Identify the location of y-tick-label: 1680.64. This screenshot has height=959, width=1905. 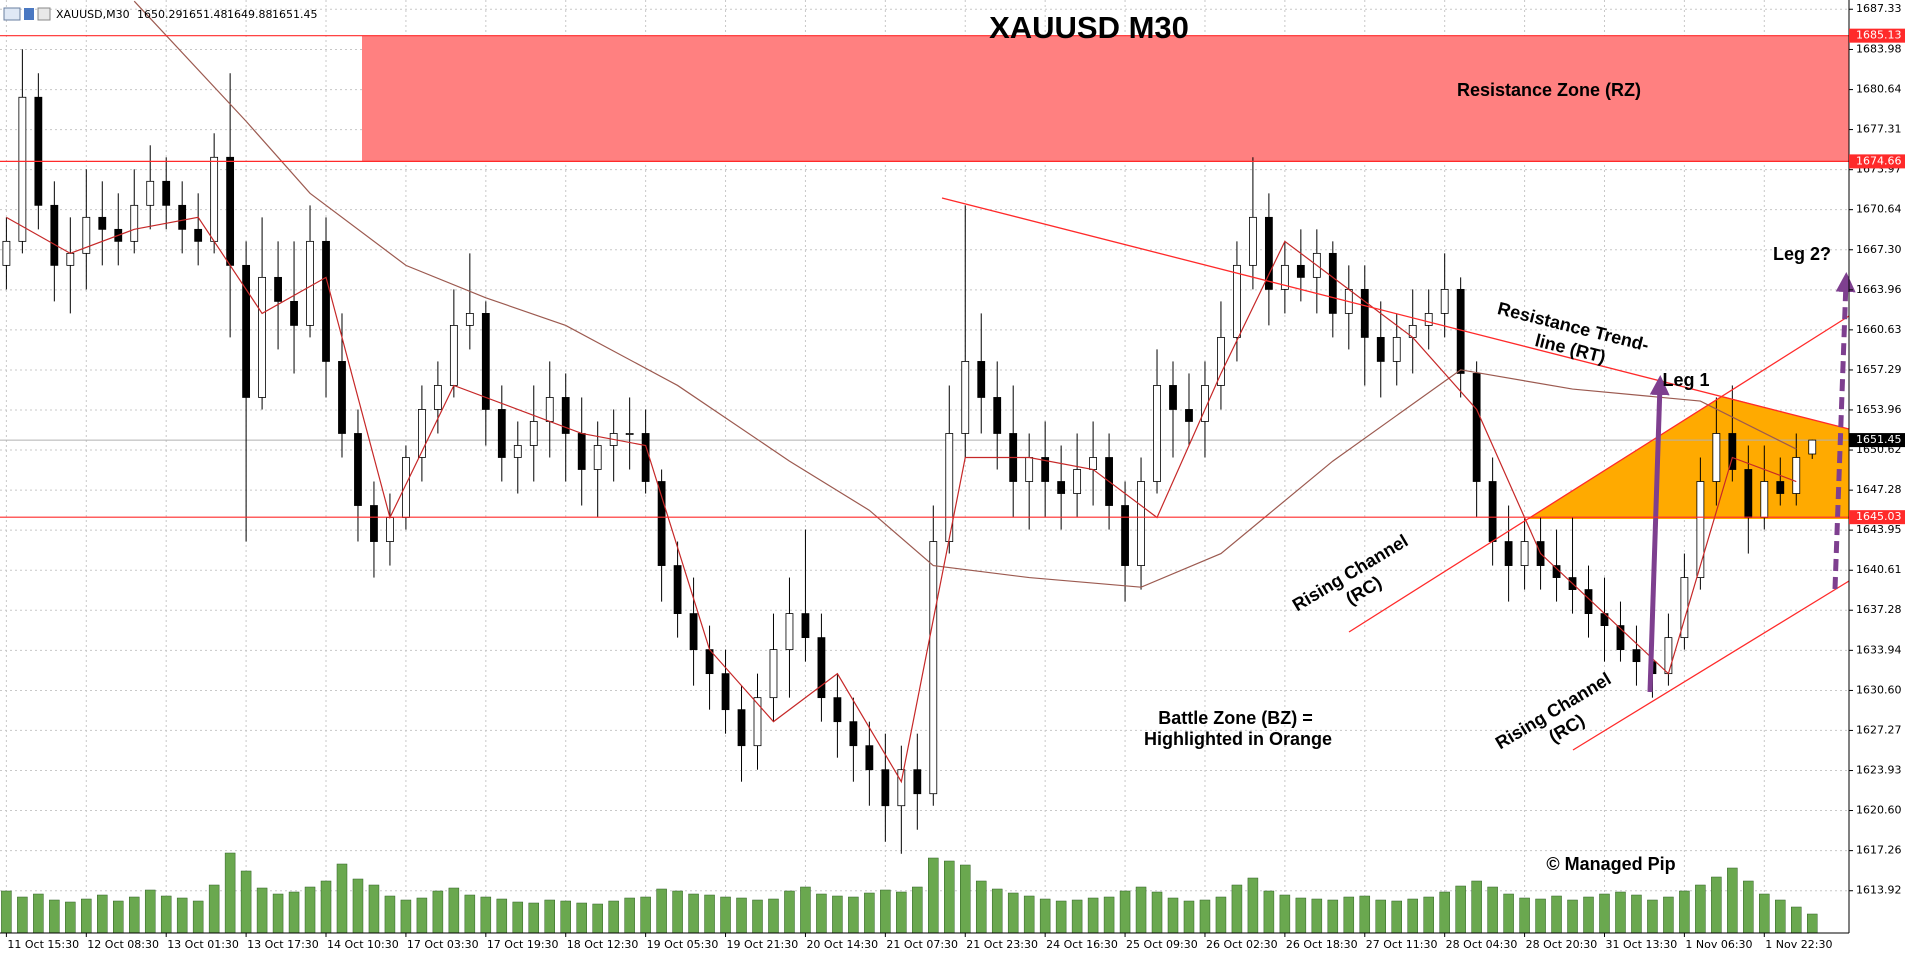
(1879, 89).